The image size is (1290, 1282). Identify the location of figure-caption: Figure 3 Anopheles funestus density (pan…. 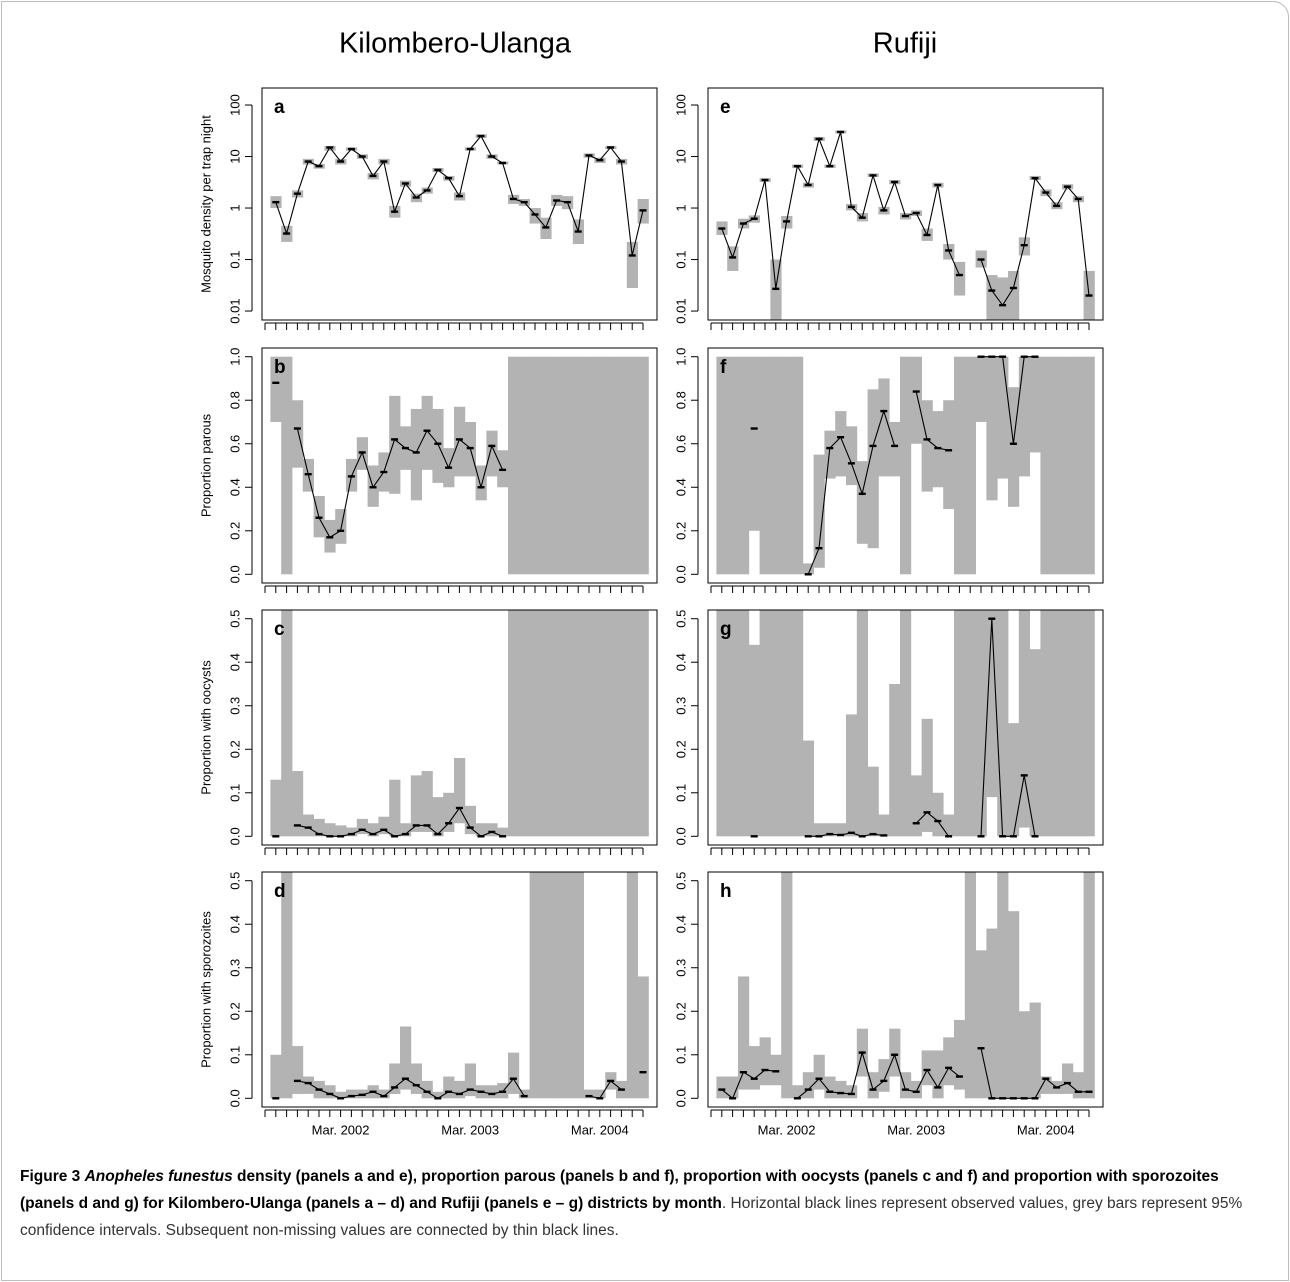
(645, 1203).